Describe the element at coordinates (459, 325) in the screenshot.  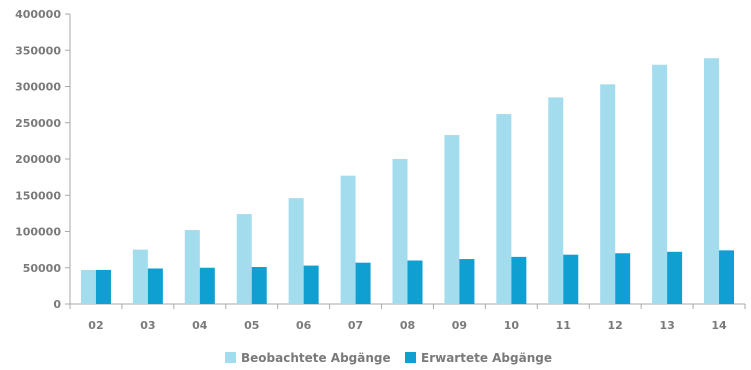
I see `x-tick-label: 09` at that location.